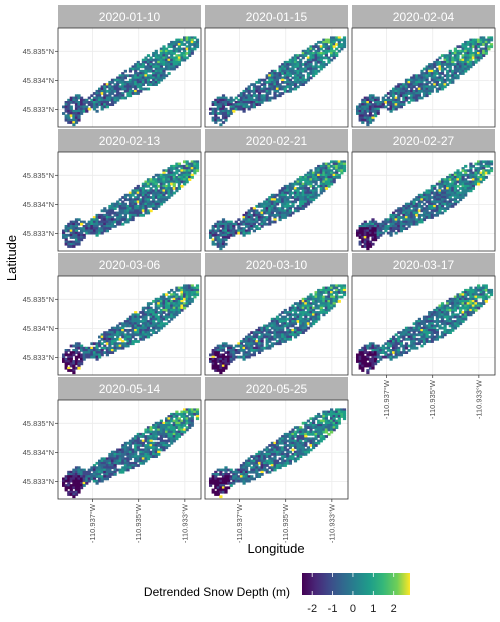 This screenshot has width=500, height=622. Describe the element at coordinates (276, 77) in the screenshot. I see `panel-border` at that location.